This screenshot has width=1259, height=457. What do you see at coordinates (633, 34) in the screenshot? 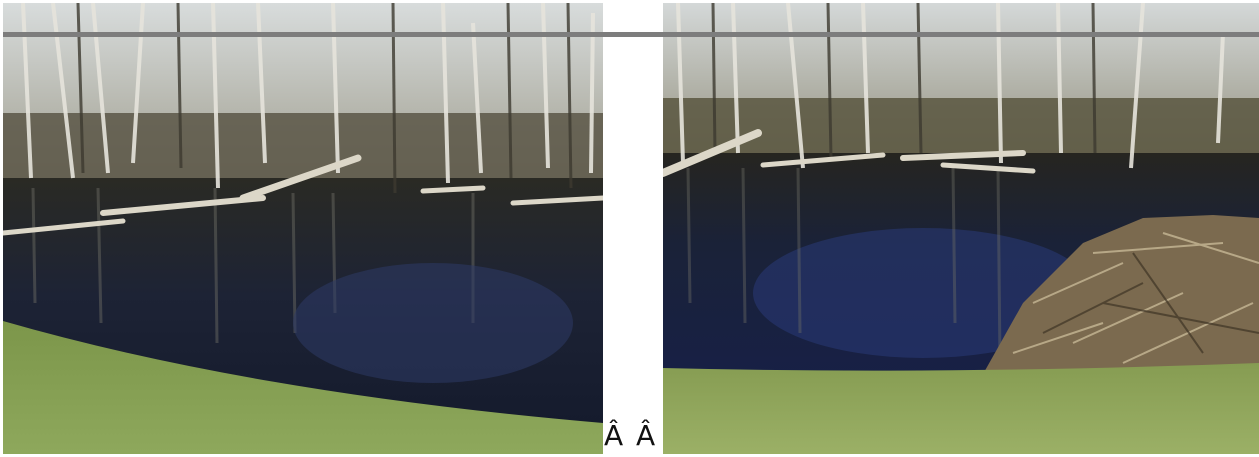
I see `horizontal-rule-middle` at bounding box center [633, 34].